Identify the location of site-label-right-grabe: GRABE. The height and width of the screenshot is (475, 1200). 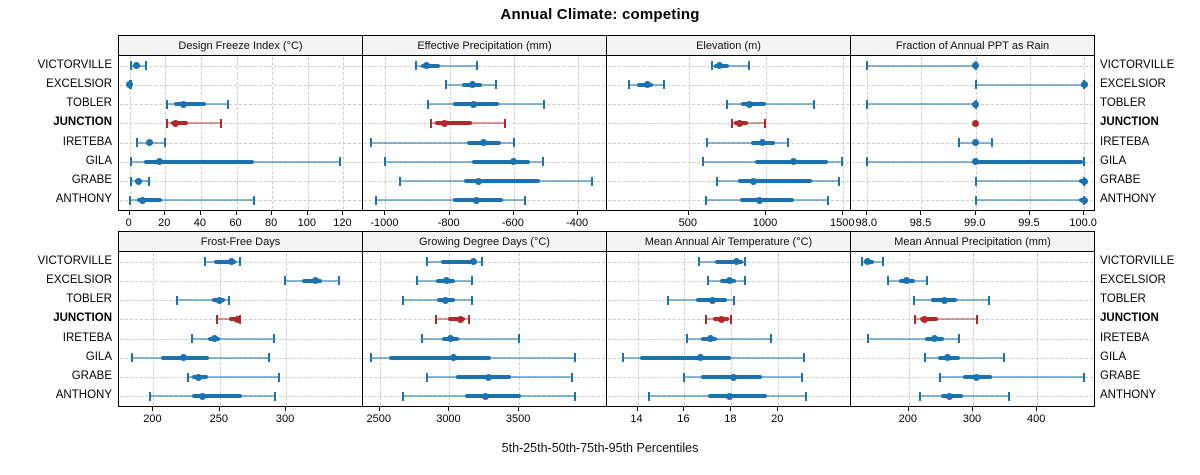
(1120, 376).